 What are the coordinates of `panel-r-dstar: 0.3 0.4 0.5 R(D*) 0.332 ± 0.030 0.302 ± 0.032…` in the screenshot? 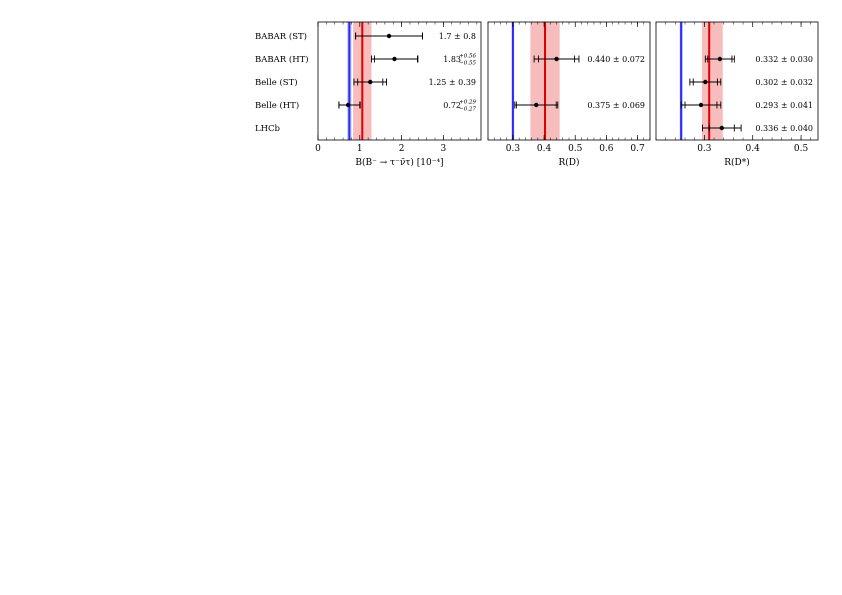 It's located at (737, 94).